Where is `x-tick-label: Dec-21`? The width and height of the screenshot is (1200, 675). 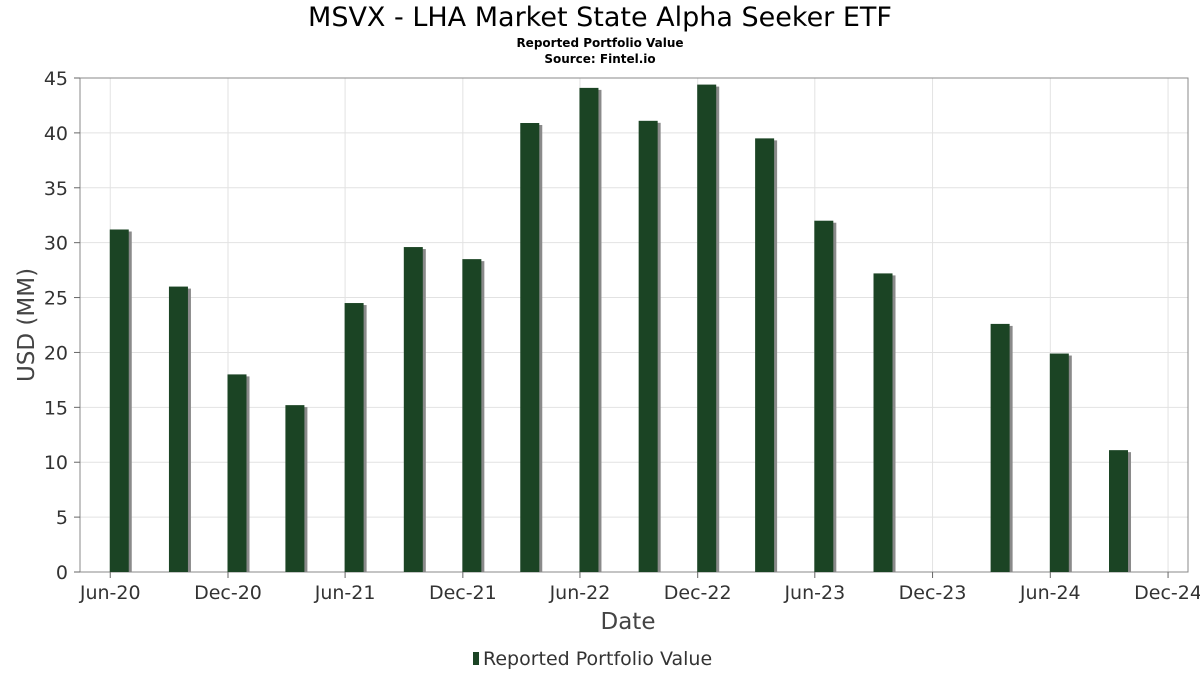 x-tick-label: Dec-21 is located at coordinates (463, 593).